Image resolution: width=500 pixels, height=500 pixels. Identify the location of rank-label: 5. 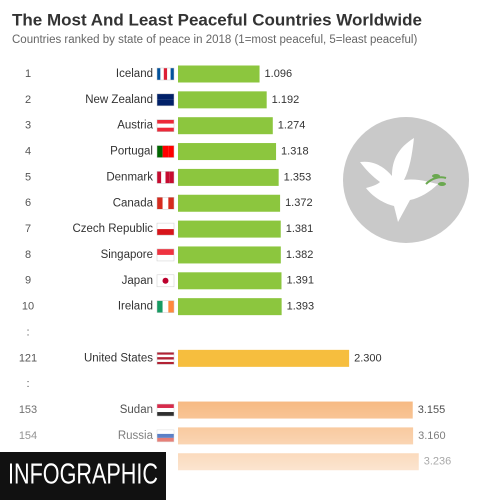
(28, 177).